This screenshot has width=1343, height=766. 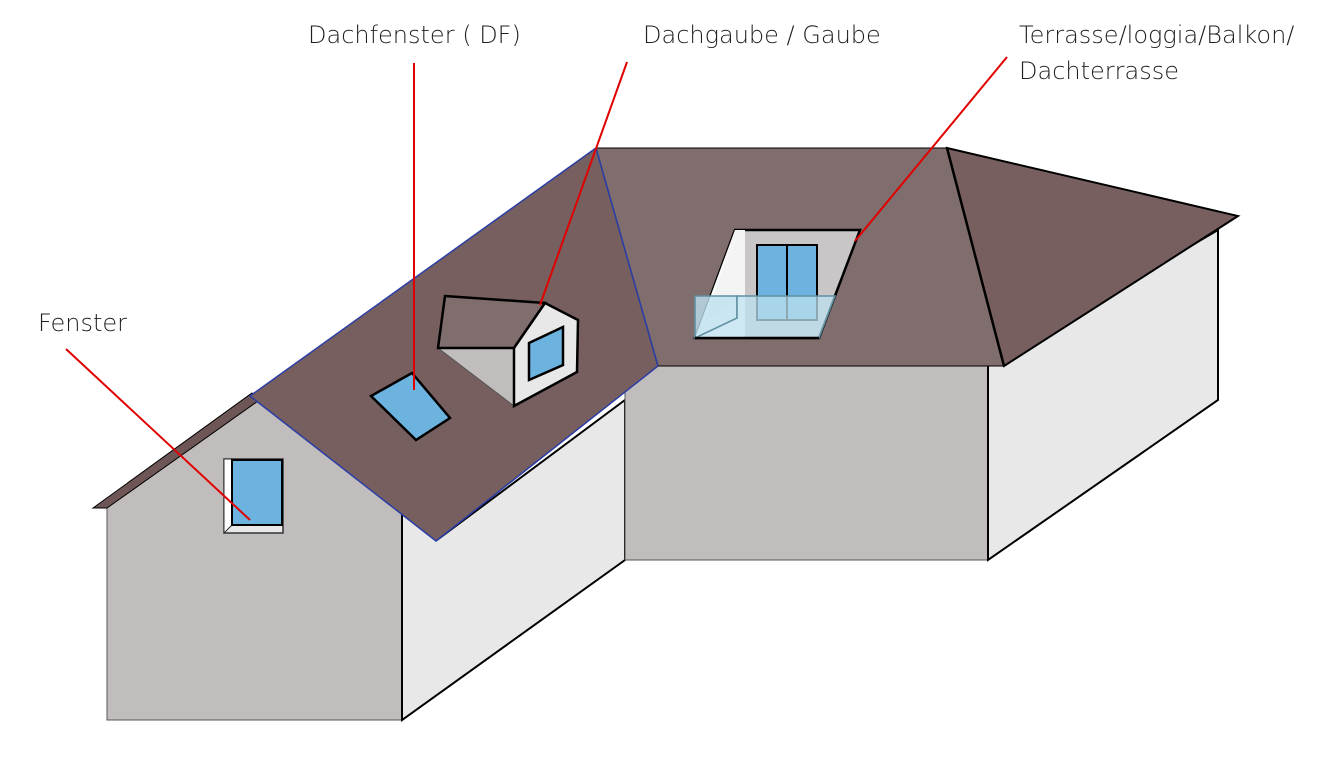 I want to click on label-fenster: Fenster, so click(x=83, y=323).